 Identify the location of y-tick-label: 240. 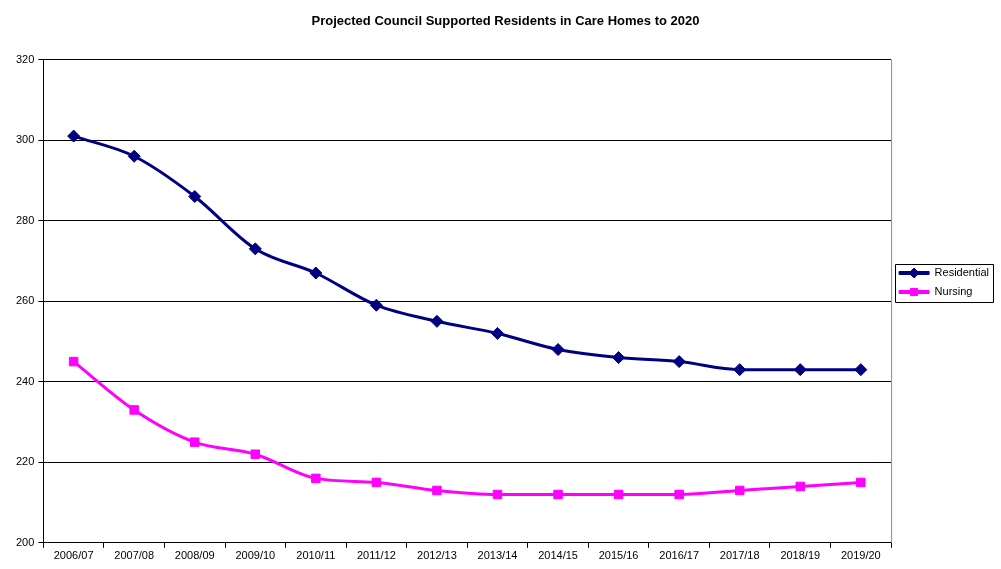
(25, 380).